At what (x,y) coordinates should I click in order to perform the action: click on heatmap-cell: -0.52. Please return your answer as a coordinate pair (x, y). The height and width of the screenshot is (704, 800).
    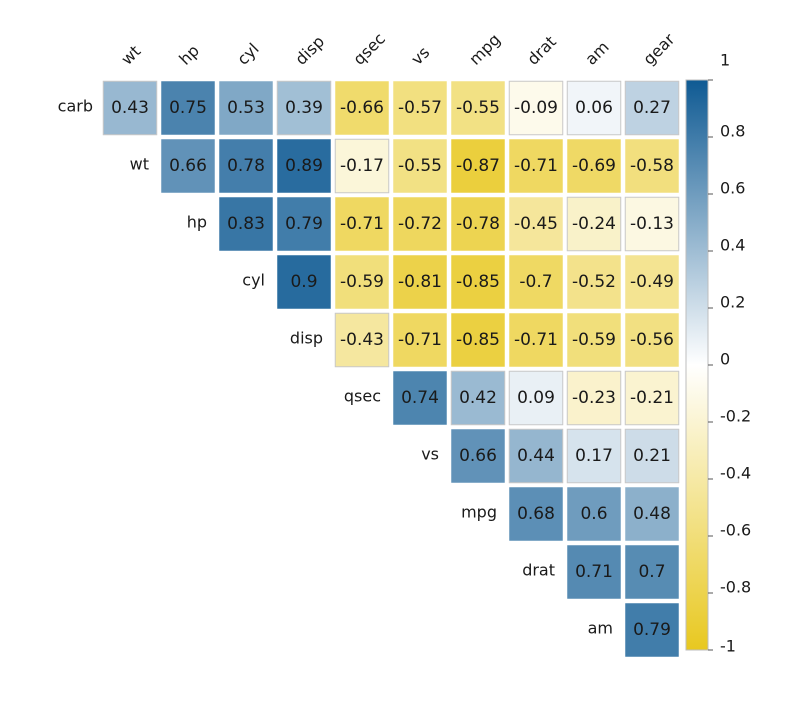
    Looking at the image, I should click on (594, 282).